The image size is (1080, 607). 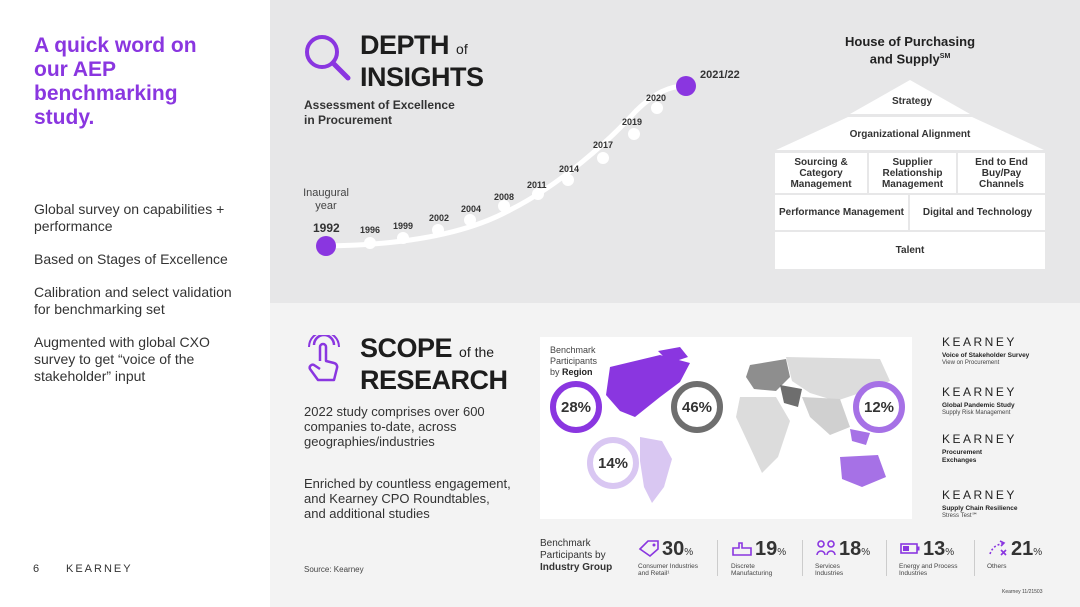 What do you see at coordinates (576, 567) in the screenshot?
I see `industry-label-bold: Industry Group` at bounding box center [576, 567].